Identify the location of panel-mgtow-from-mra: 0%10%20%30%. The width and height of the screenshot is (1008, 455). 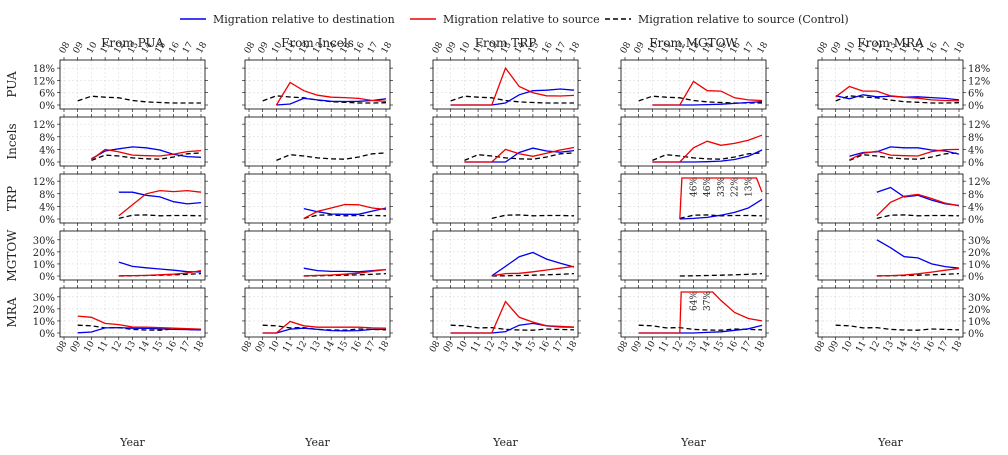
(902, 255).